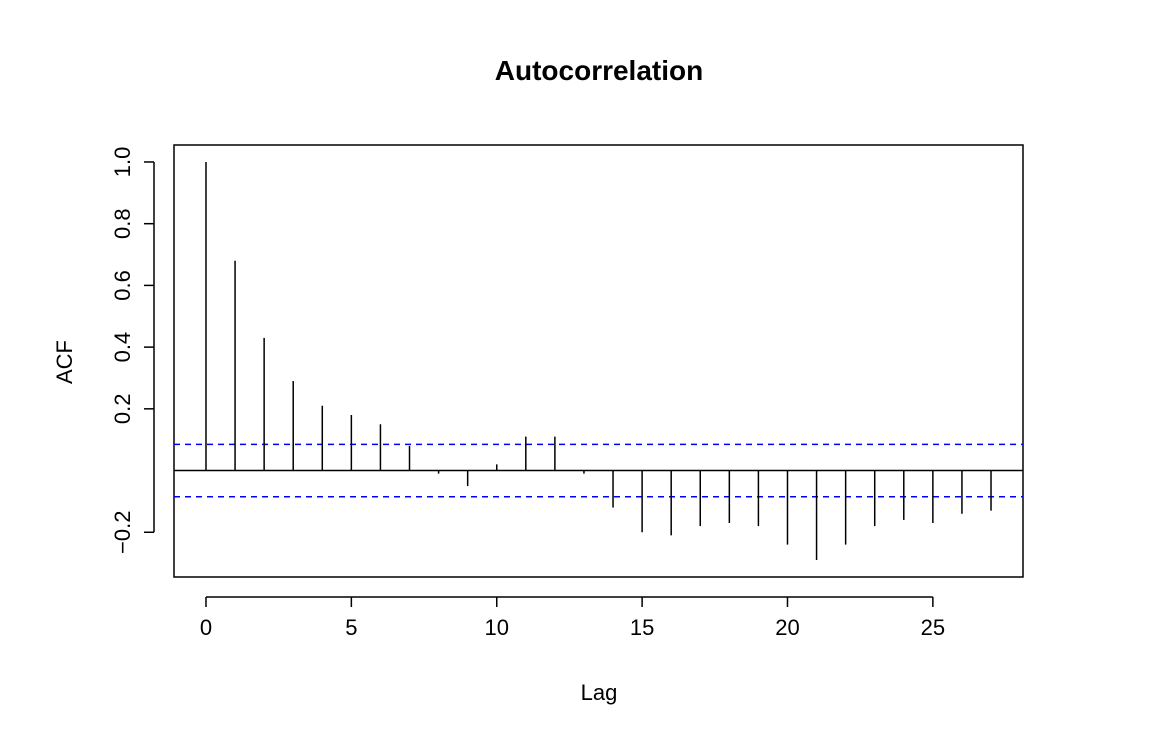 This screenshot has height=749, width=1151. I want to click on x-tick-label: 5, so click(351, 627).